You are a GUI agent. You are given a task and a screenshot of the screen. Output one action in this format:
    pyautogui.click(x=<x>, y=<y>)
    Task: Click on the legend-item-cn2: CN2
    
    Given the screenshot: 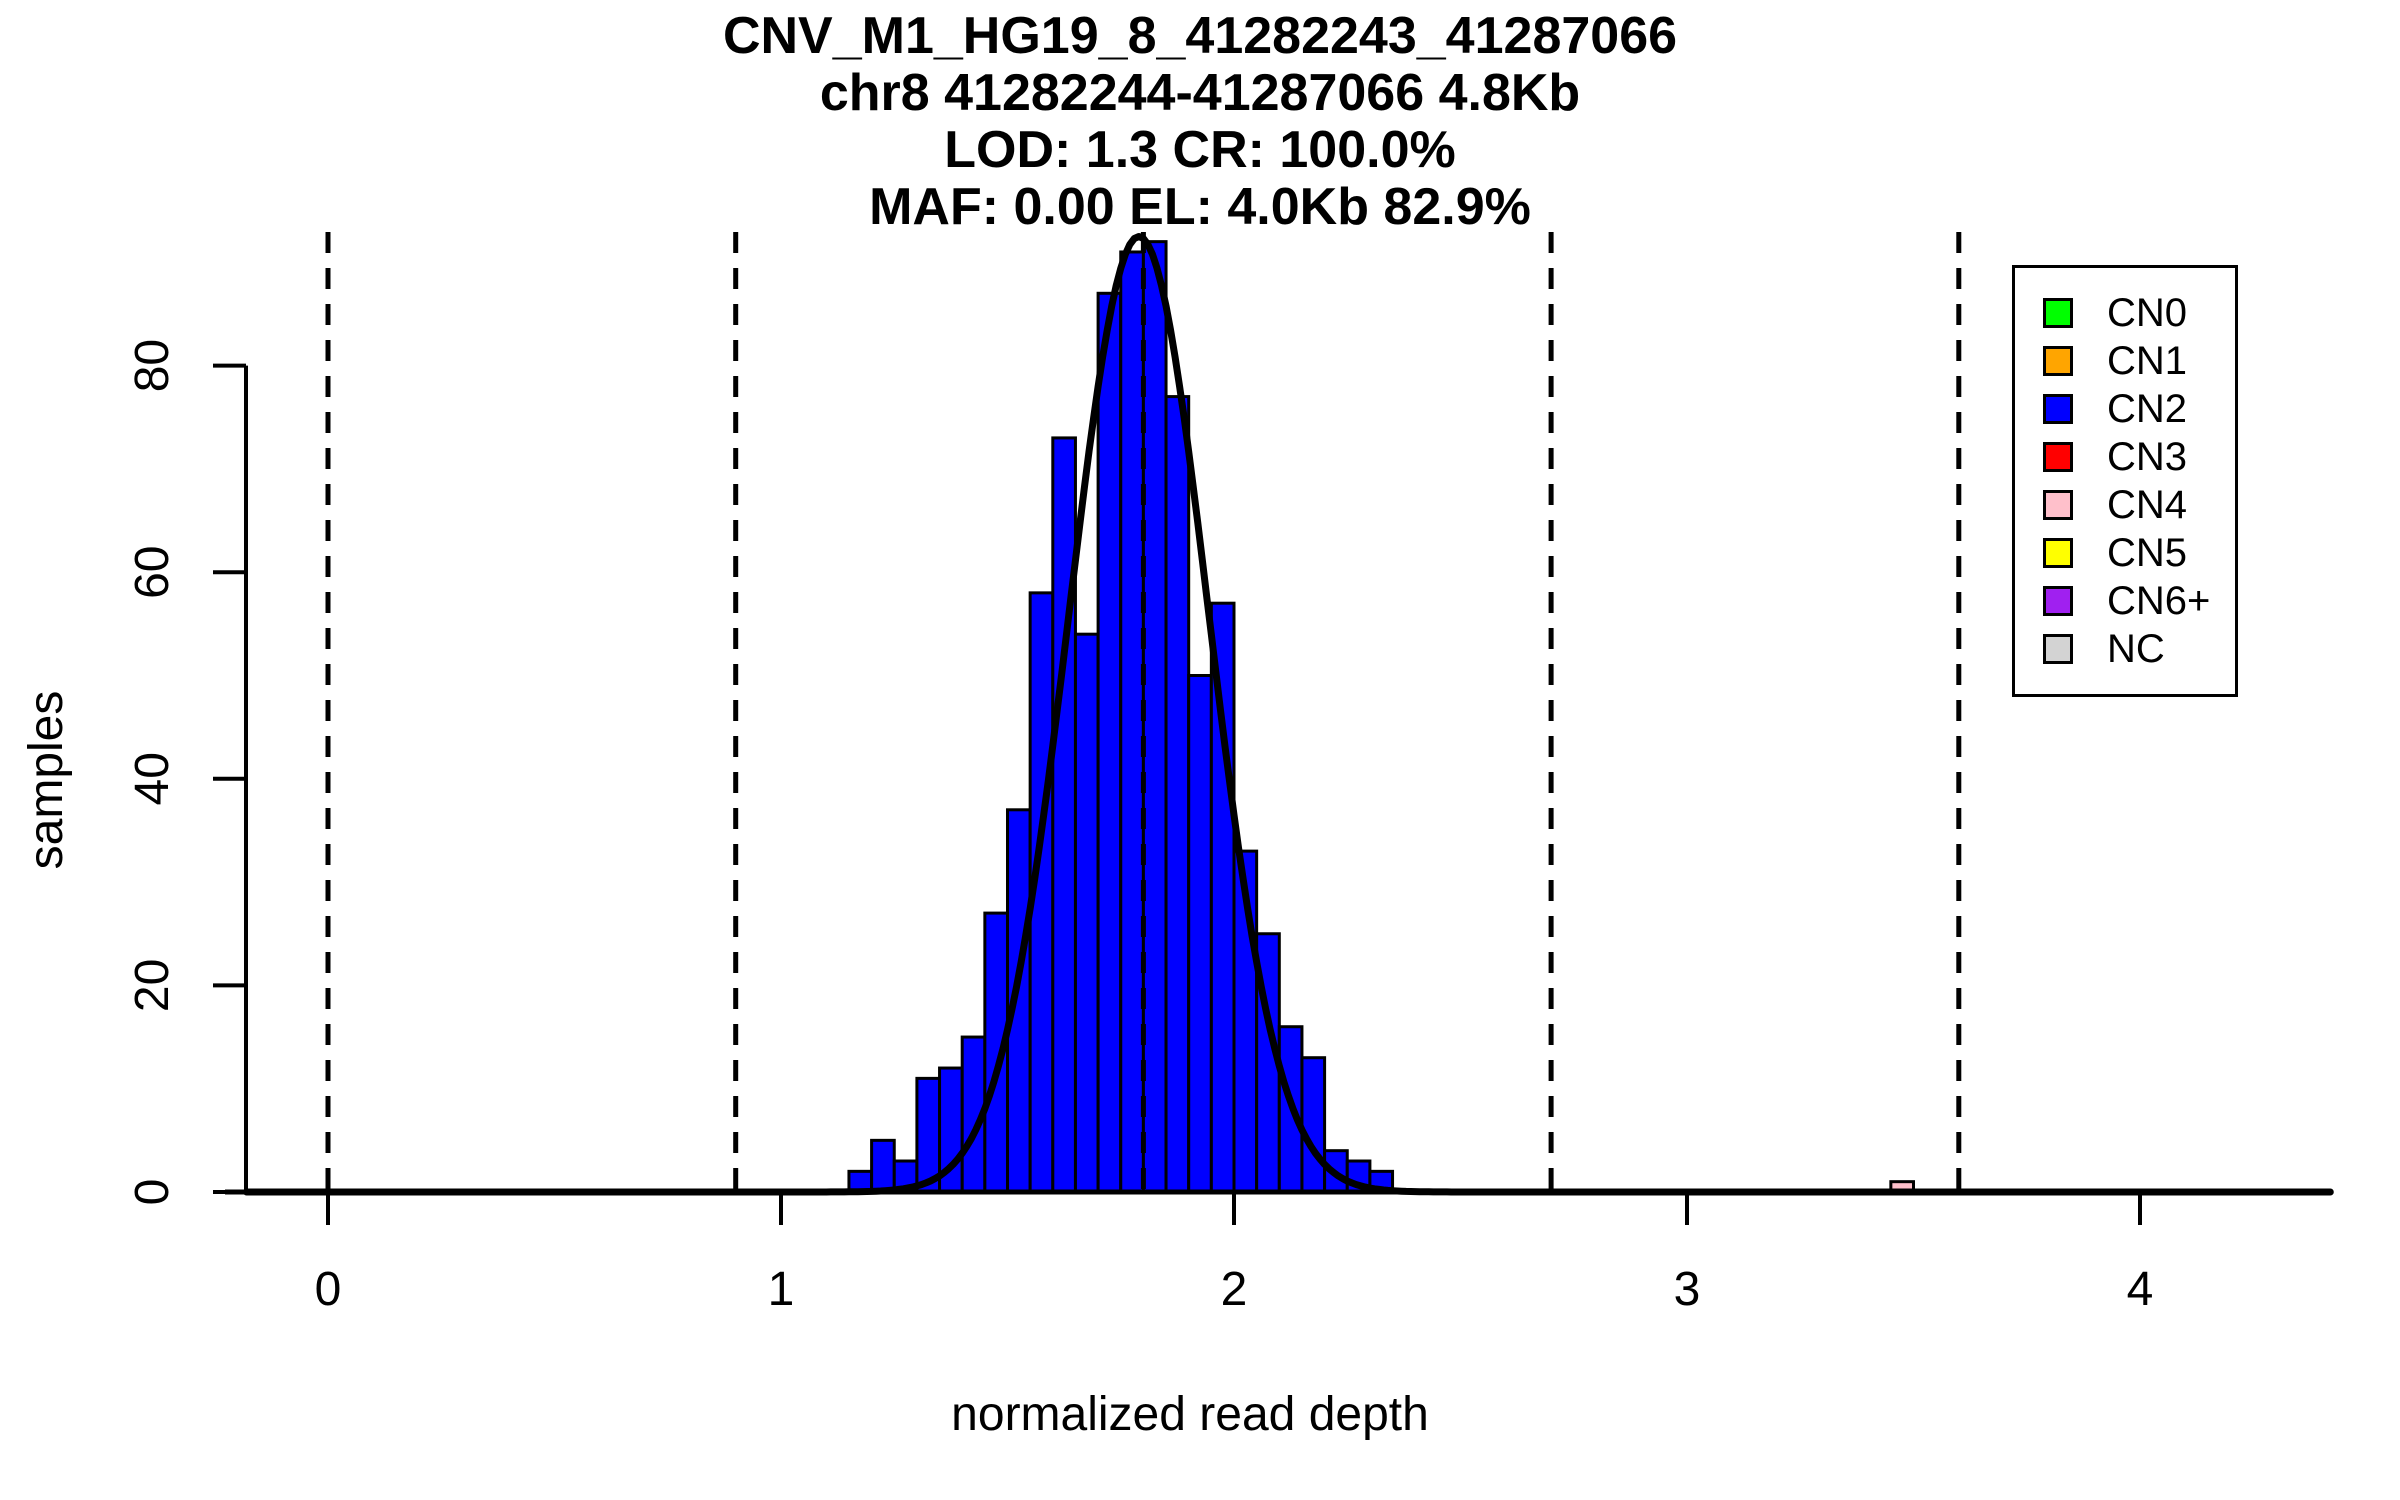 What is the action you would take?
    pyautogui.click(x=2139, y=409)
    